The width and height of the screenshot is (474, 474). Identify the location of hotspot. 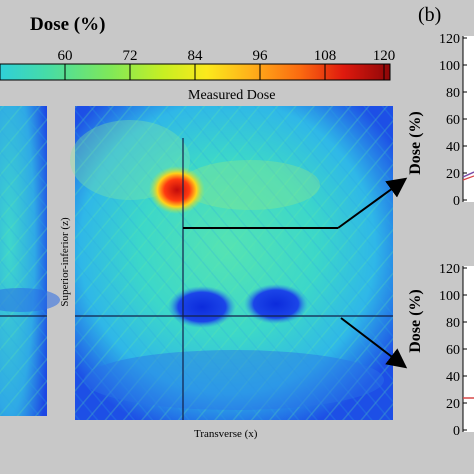
(177, 190).